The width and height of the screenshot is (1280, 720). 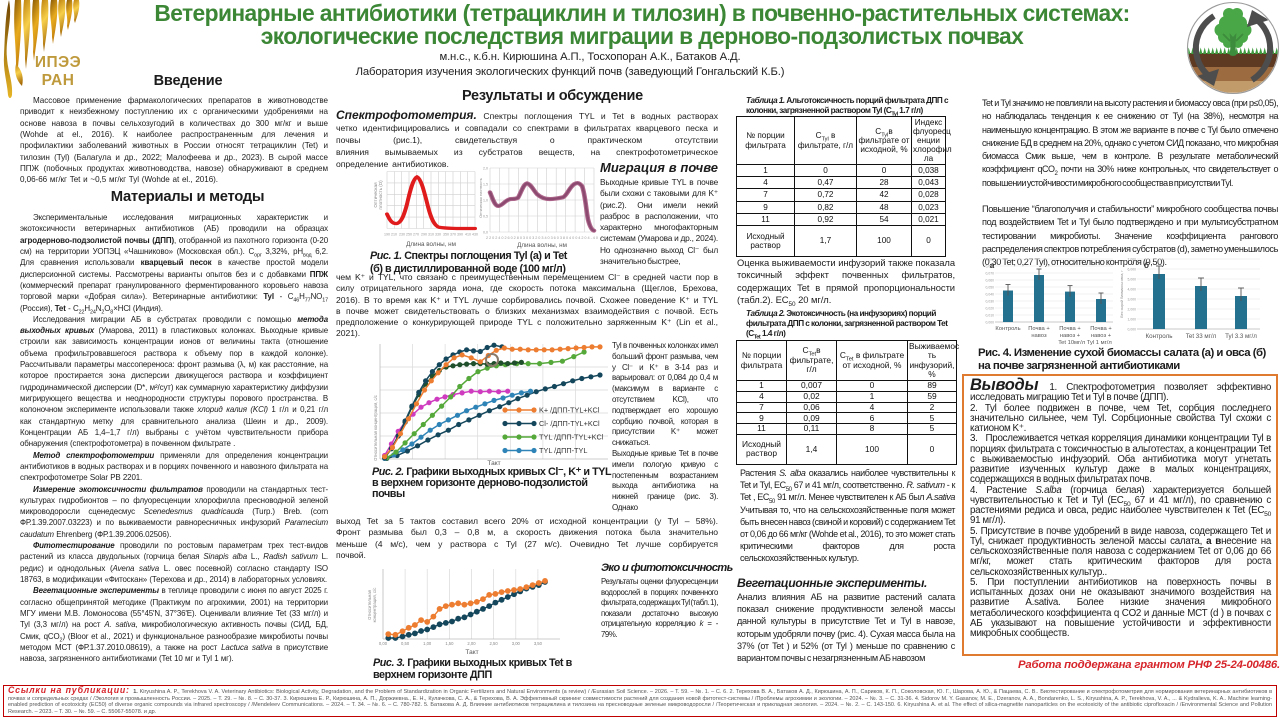 I want to click on svg-text: Tet 10мг/л Tyl 1 мг/л, so click(x=1084, y=343).